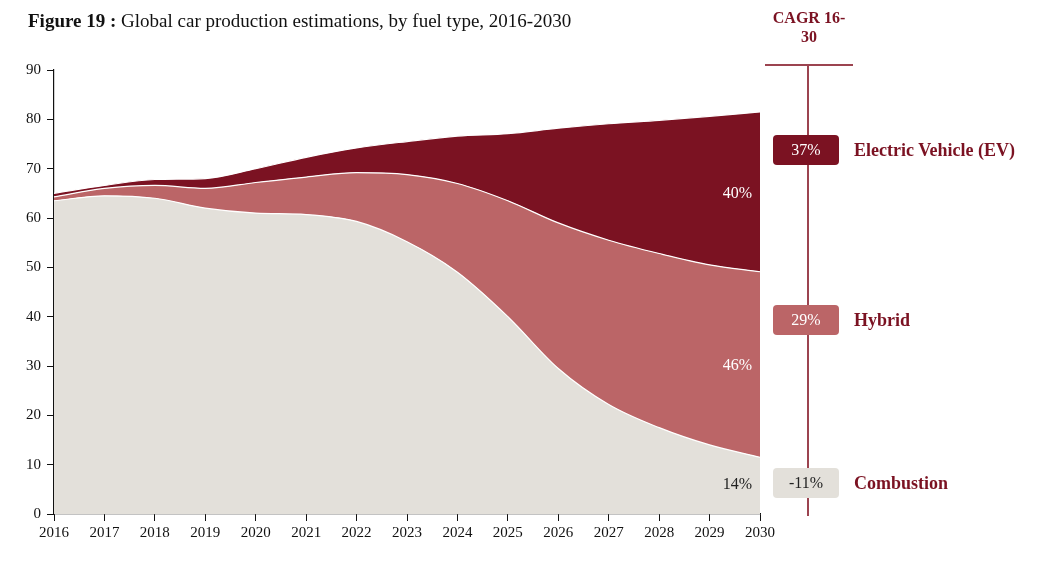  Describe the element at coordinates (737, 192) in the screenshot. I see `annotation: 40%` at that location.